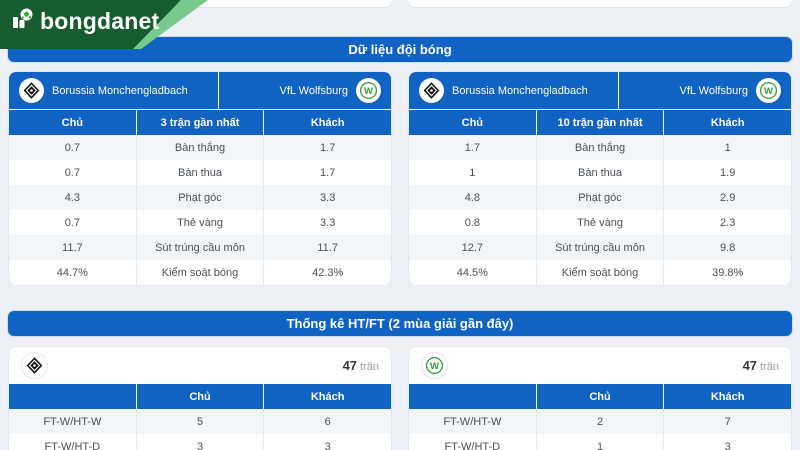  I want to click on away-value: 1, so click(727, 147).